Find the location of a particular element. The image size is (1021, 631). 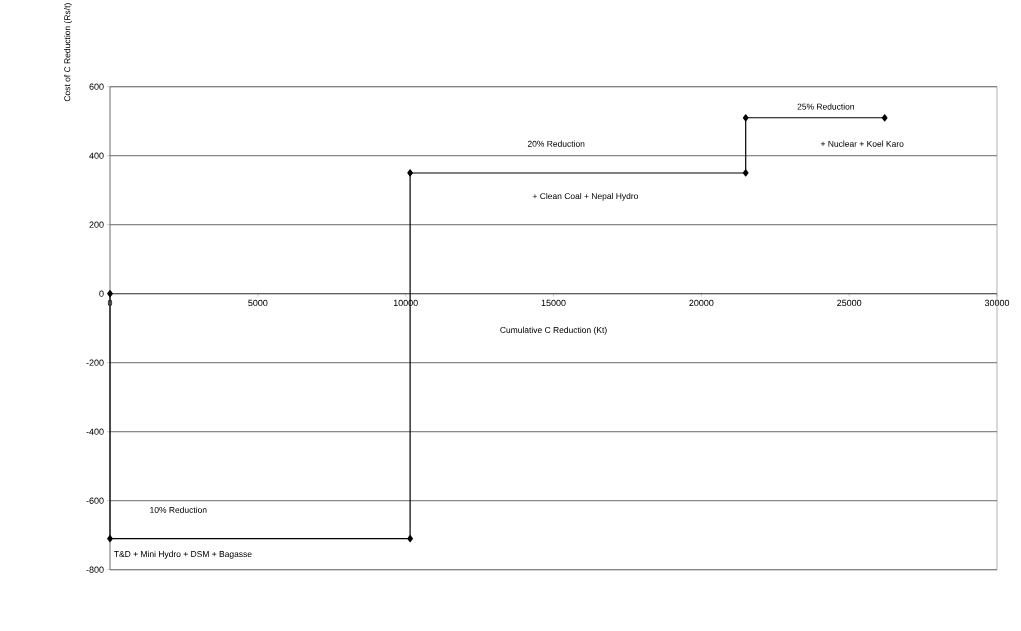

y-tick-label: -600 is located at coordinates (95, 501).